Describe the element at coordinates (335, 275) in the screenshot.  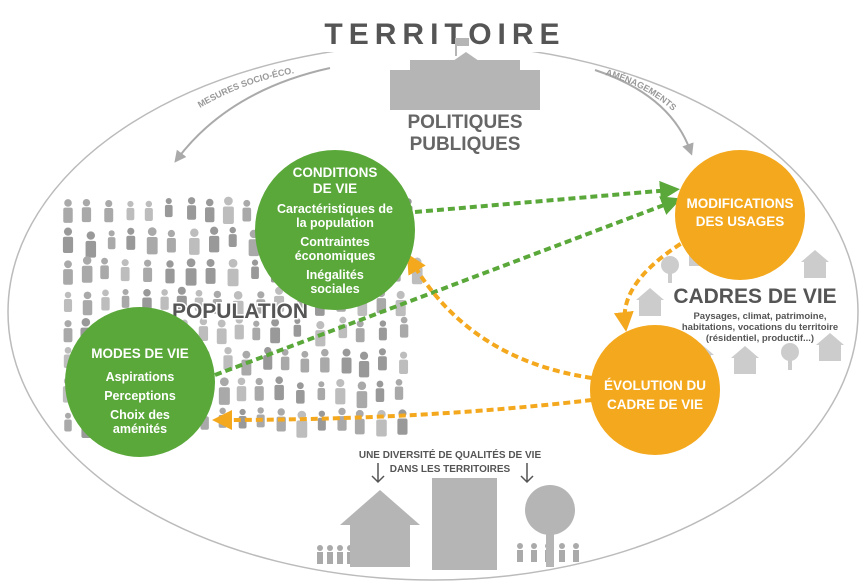
I see `node-item: Inégalités` at that location.